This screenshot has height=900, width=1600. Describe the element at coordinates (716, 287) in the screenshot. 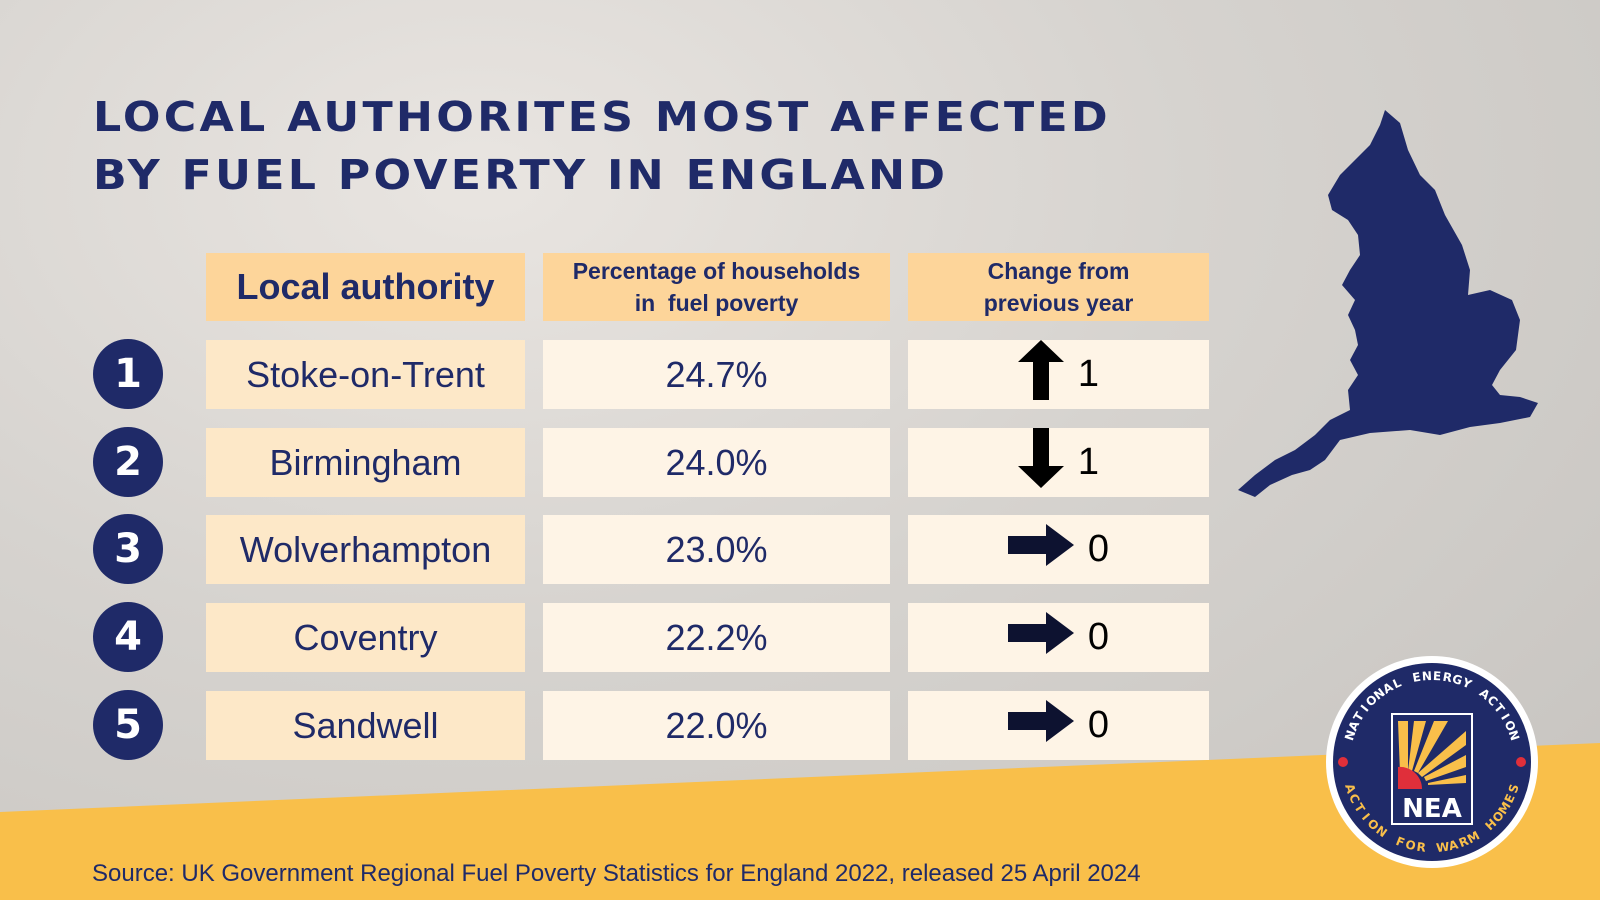

I see `header-percentage: Percentage of households in fuel poverty` at that location.